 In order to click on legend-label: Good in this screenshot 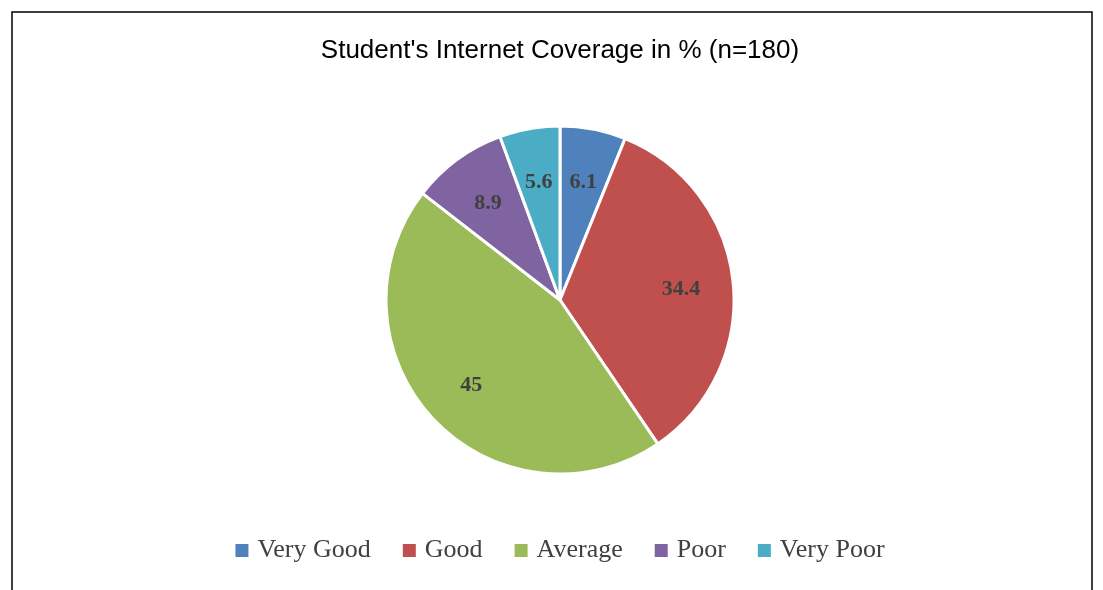, I will do `click(453, 548)`.